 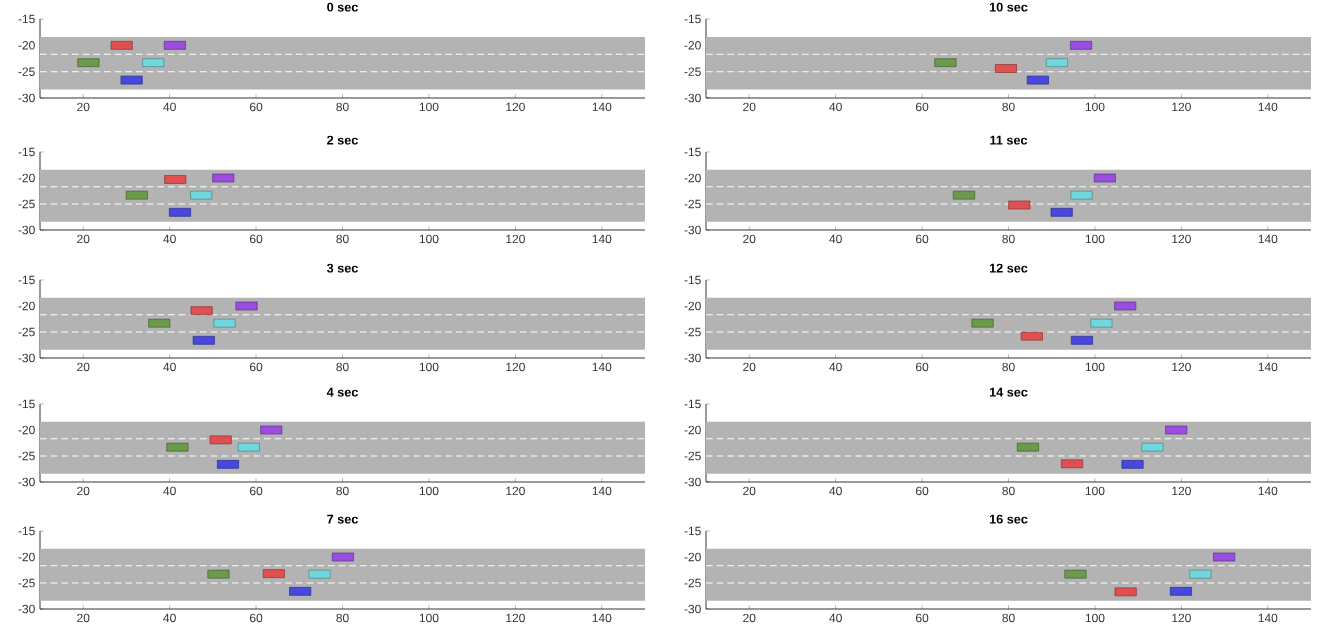 What do you see at coordinates (342, 268) in the screenshot?
I see `chart-title: 3 sec` at bounding box center [342, 268].